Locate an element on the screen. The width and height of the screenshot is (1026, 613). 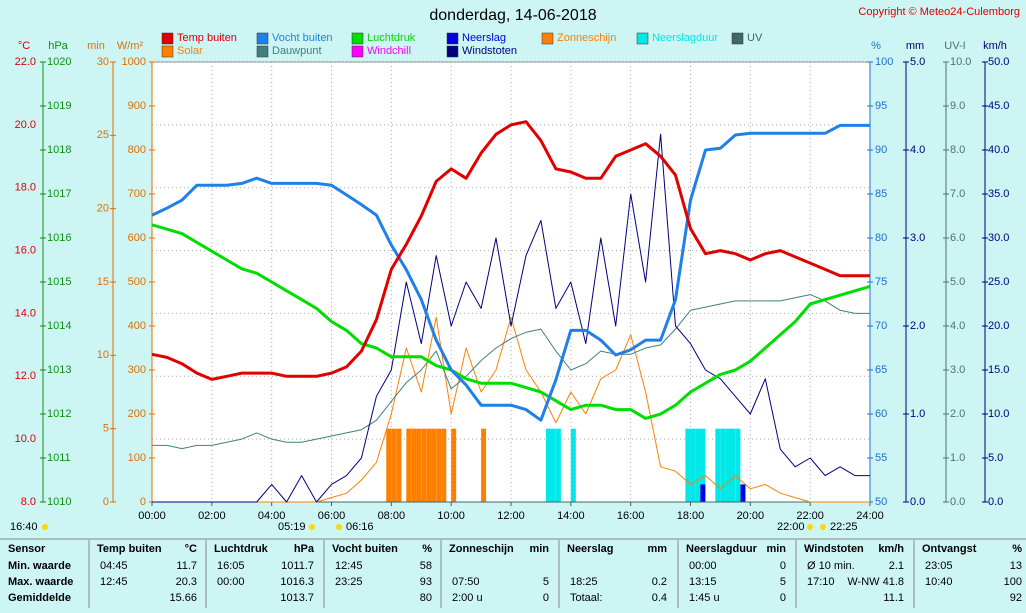
table-cell: 100 is located at coordinates (1013, 582).